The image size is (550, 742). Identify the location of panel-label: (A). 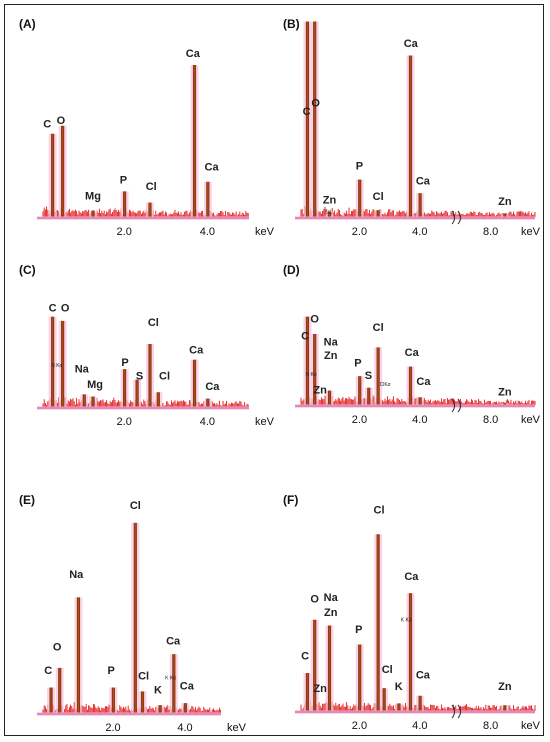
(27, 24).